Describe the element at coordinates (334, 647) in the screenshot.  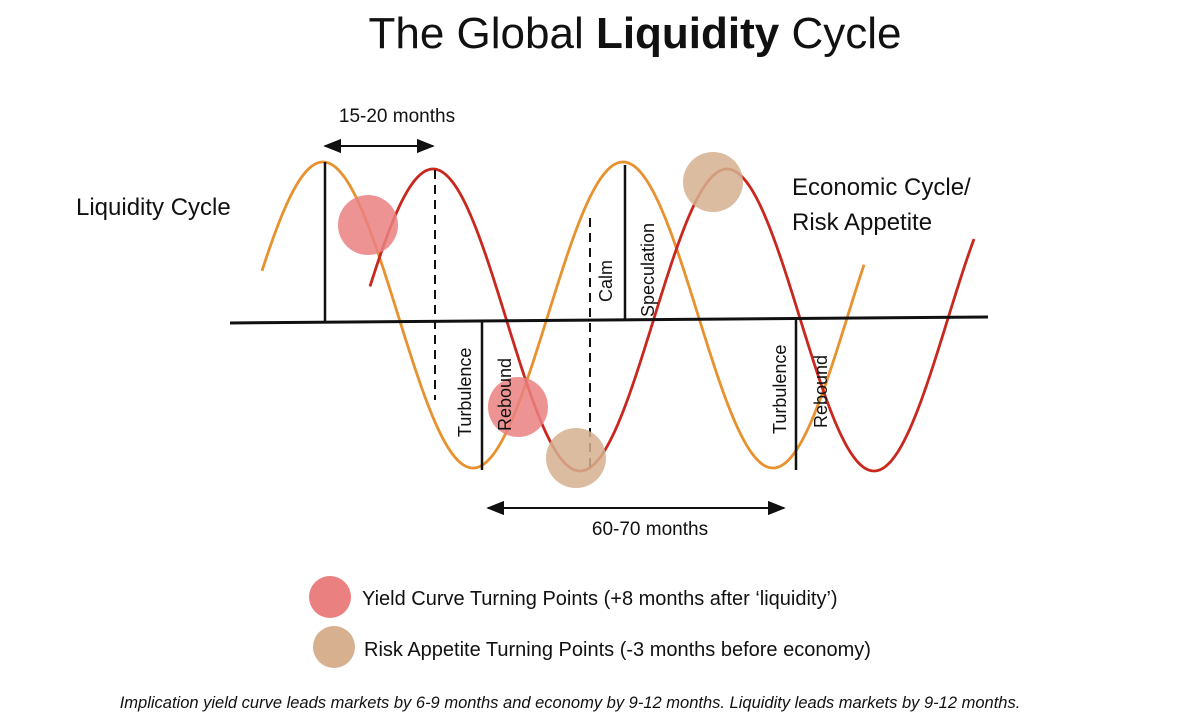
I see `legend-risk-appetite-swatch` at that location.